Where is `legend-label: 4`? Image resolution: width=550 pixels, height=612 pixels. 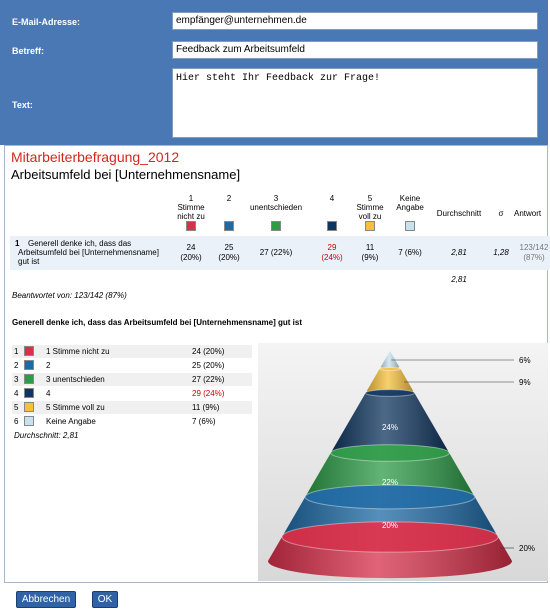
legend-label: 4 is located at coordinates (48, 393).